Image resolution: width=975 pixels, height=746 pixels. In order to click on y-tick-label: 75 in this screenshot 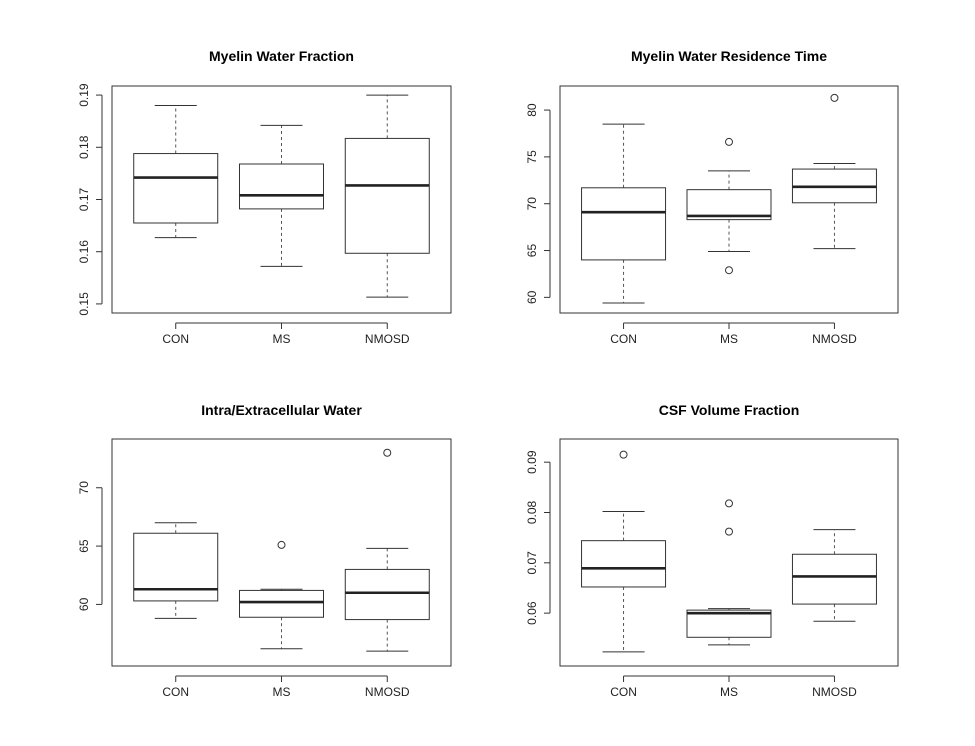, I will do `click(532, 157)`.